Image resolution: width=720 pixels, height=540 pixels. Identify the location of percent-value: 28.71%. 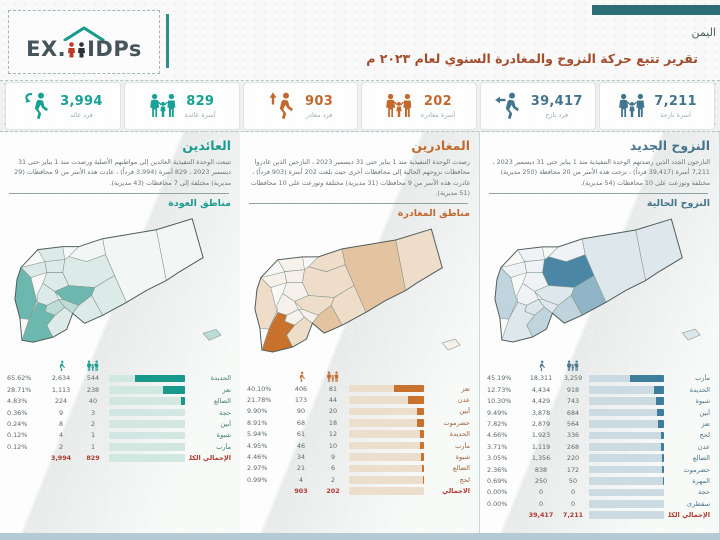
(19, 389).